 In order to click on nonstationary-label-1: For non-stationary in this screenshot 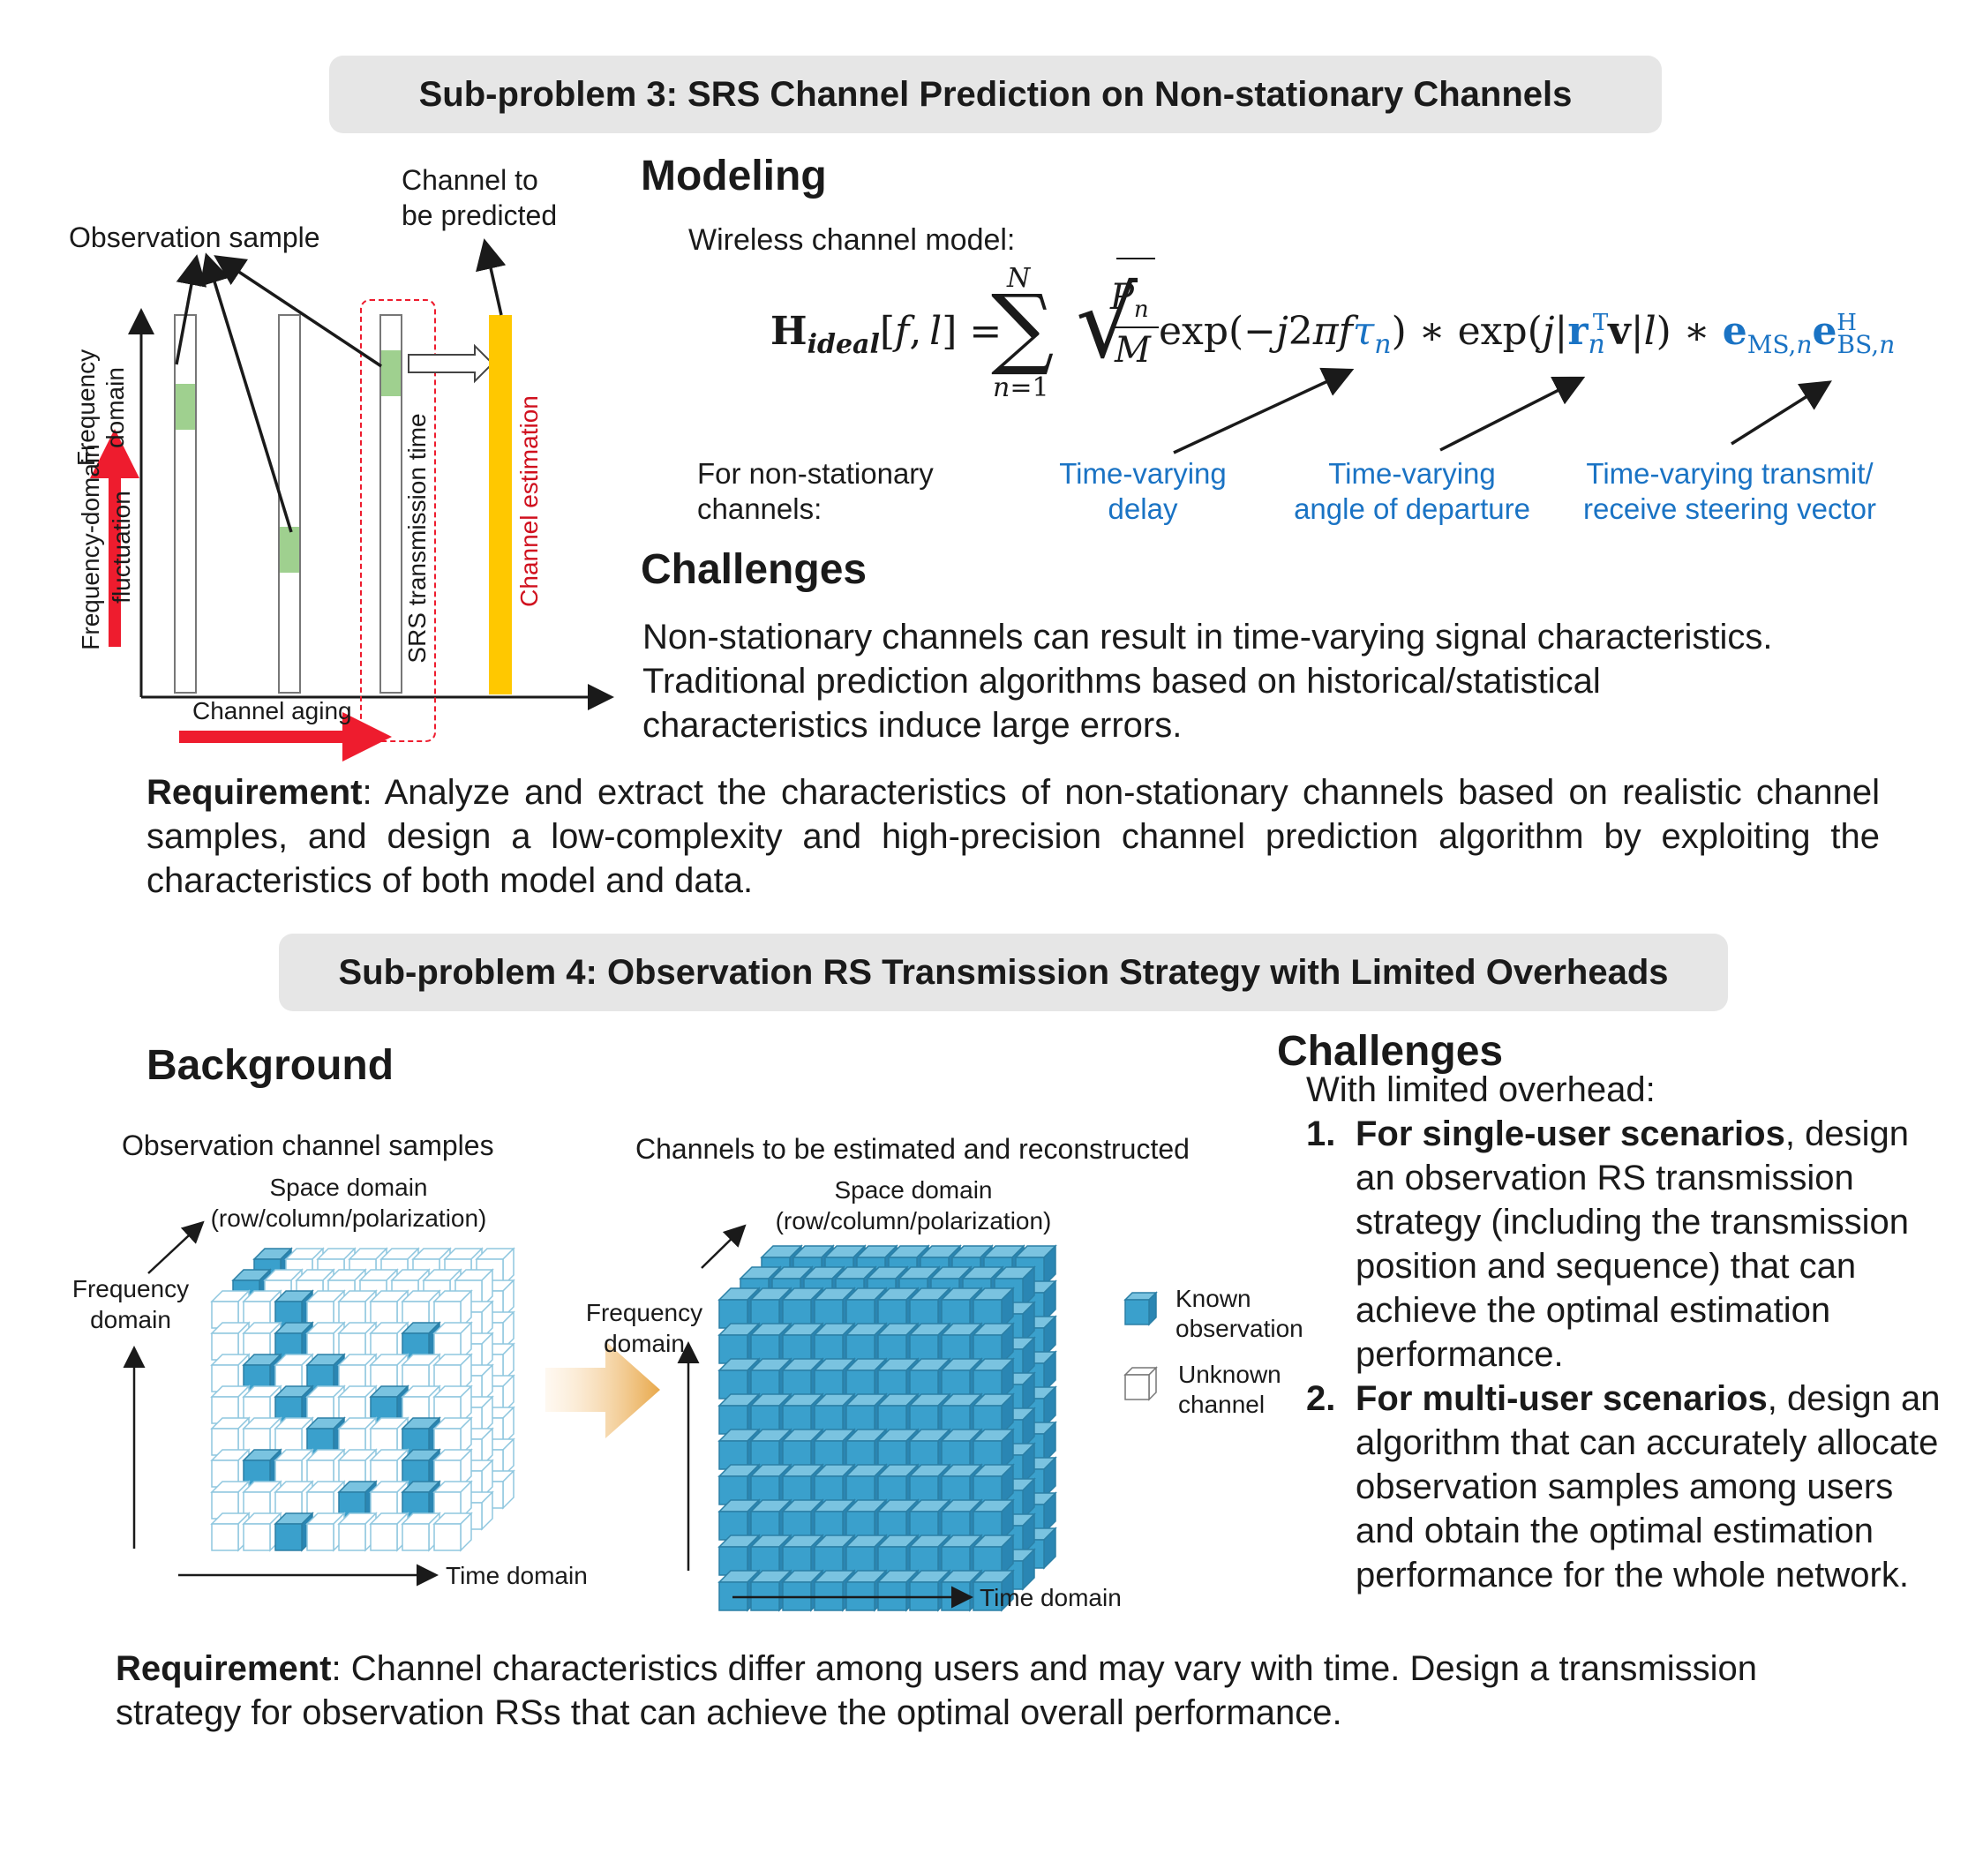, I will do `click(815, 474)`.